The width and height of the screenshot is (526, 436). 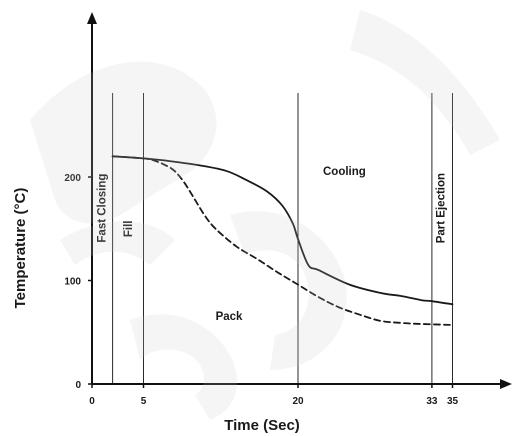 What do you see at coordinates (506, 384) in the screenshot?
I see `x-axis-arrow` at bounding box center [506, 384].